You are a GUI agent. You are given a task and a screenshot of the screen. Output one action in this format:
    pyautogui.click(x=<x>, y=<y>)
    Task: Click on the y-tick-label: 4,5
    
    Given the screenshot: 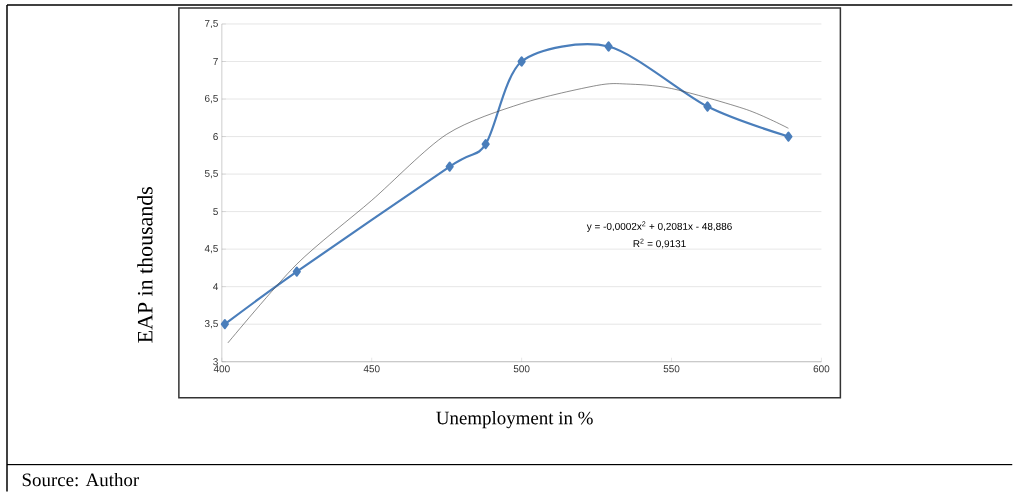 What is the action you would take?
    pyautogui.click(x=211, y=249)
    